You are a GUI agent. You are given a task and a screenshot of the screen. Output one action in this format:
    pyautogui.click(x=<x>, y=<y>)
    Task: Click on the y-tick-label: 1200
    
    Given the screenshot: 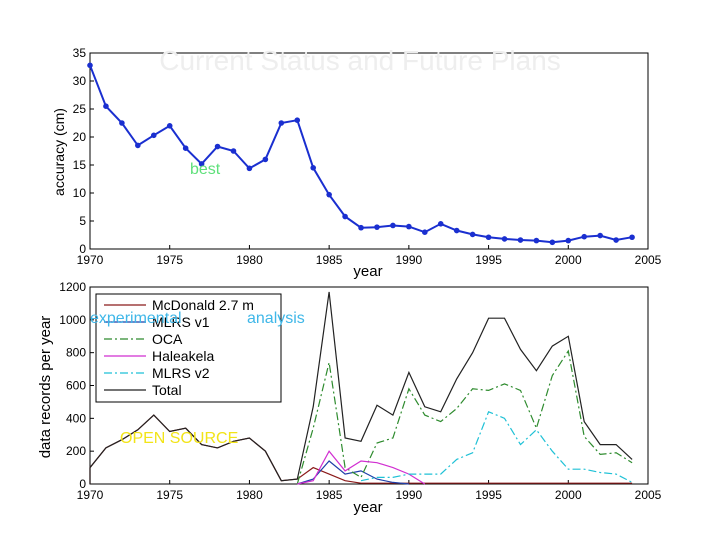 What is the action you would take?
    pyautogui.click(x=72, y=287)
    